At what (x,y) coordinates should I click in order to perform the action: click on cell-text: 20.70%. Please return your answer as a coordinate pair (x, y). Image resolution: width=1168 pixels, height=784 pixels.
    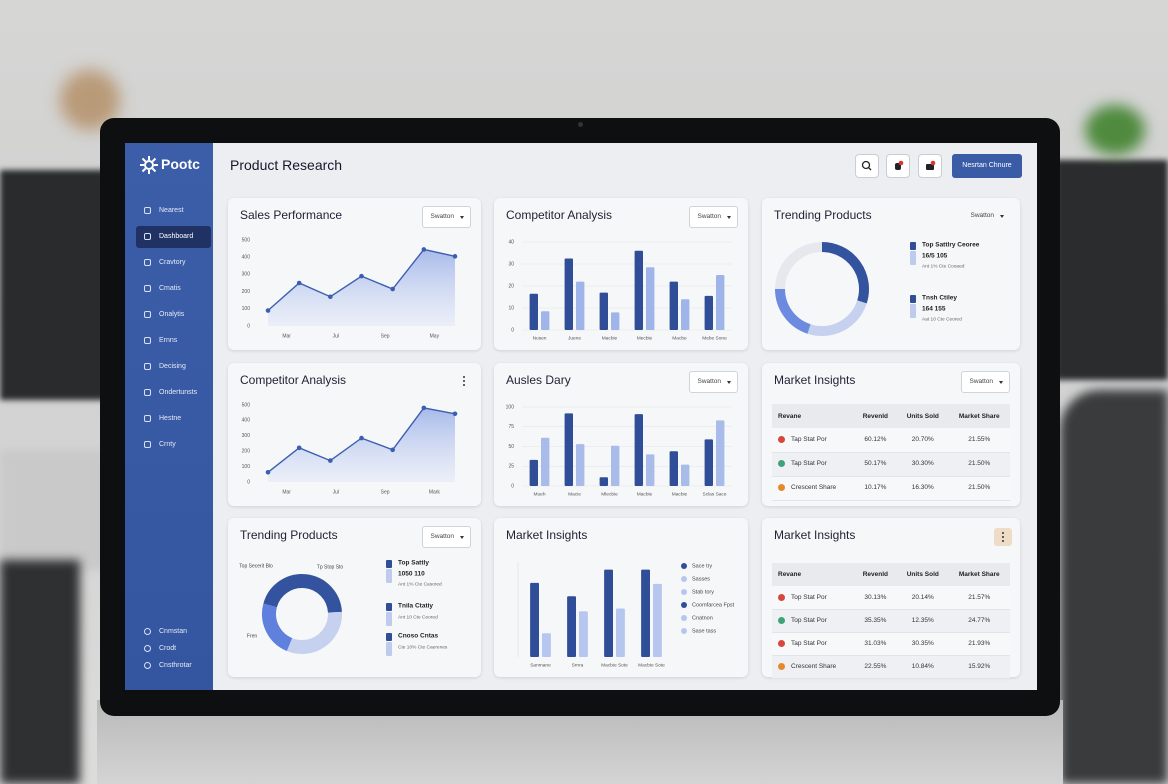
    Looking at the image, I should click on (922, 440).